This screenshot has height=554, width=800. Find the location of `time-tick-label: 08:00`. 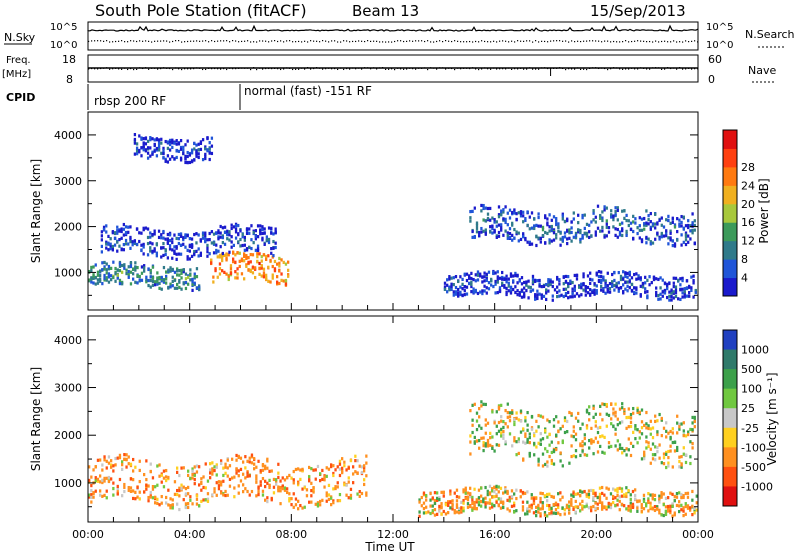

time-tick-label: 08:00 is located at coordinates (291, 534).